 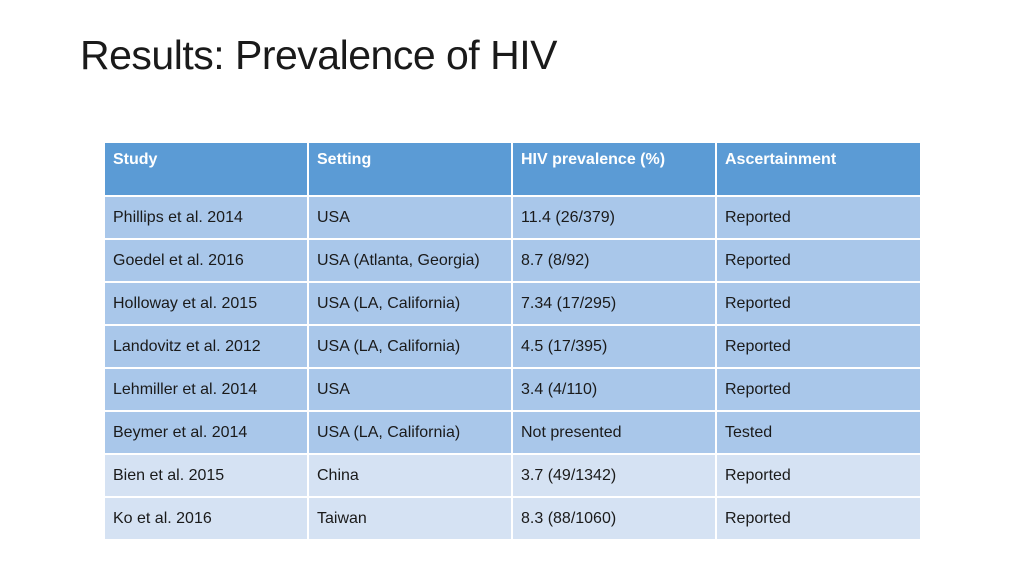 I want to click on header-hiv-prevalence: HIV prevalence (%), so click(x=614, y=169).